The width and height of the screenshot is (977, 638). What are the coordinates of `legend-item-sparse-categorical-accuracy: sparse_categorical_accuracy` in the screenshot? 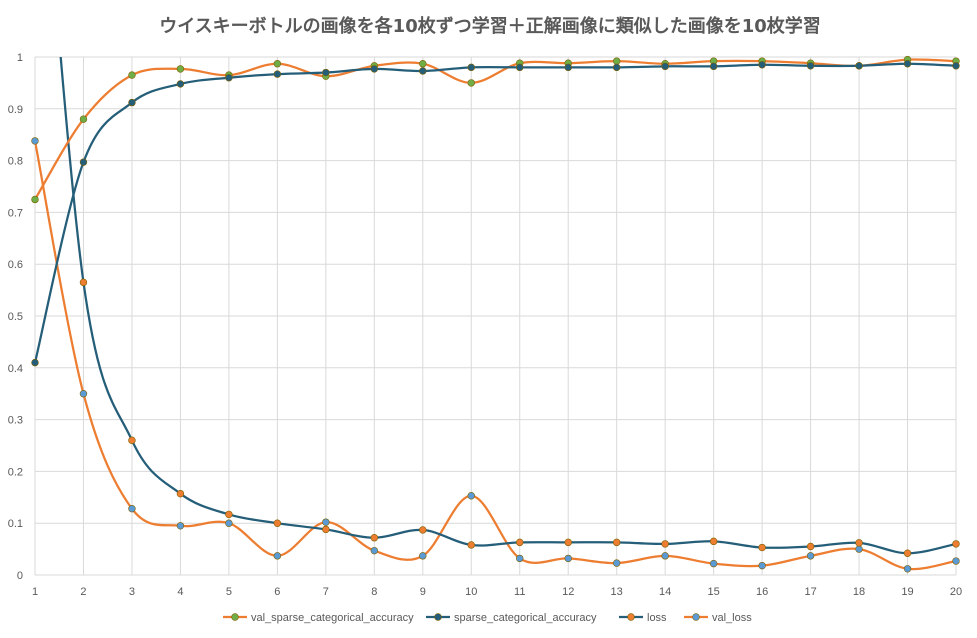 It's located at (511, 618).